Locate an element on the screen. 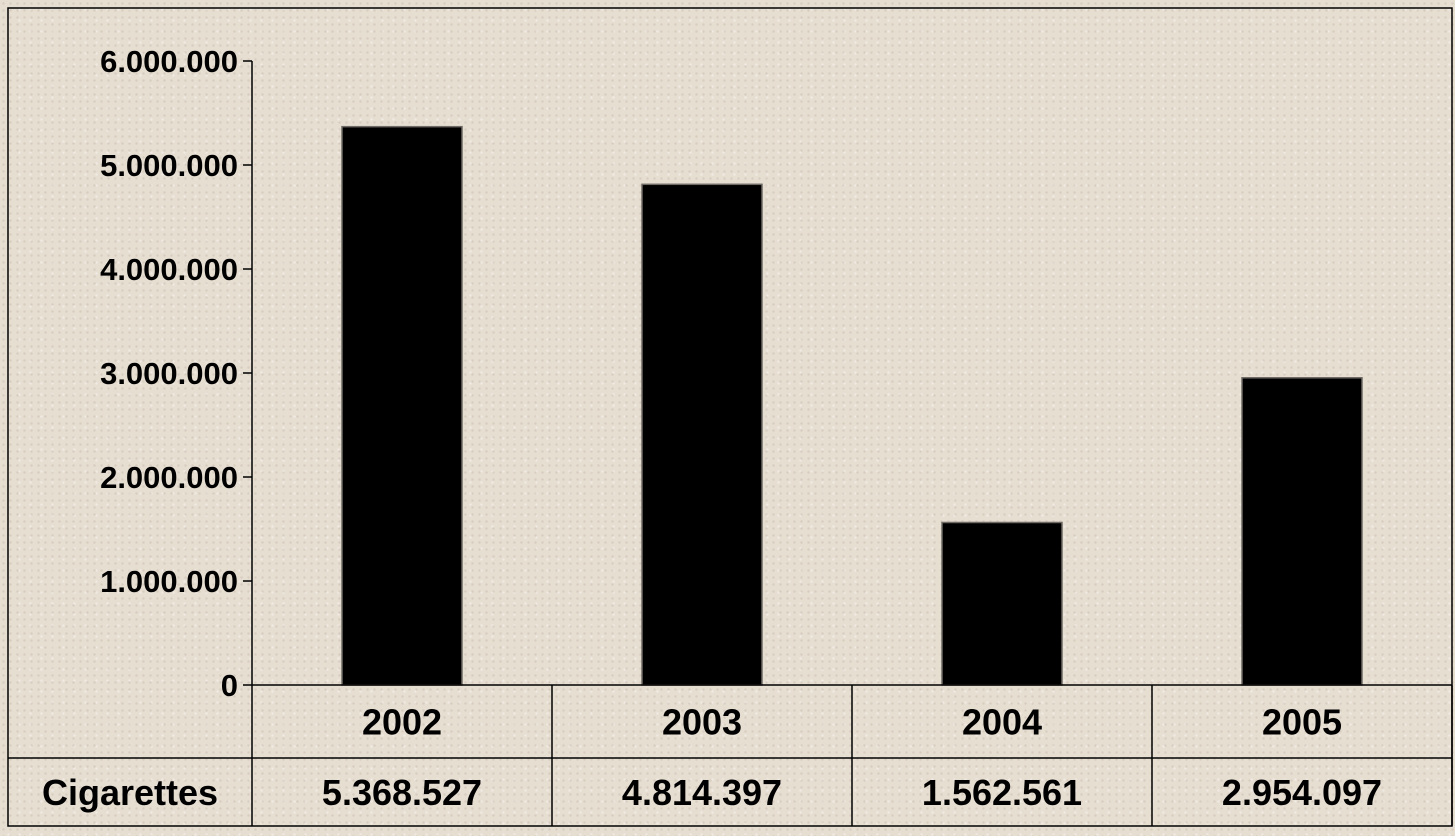 This screenshot has width=1455, height=836. y-tick-label: 5.000.000 is located at coordinates (169, 165).